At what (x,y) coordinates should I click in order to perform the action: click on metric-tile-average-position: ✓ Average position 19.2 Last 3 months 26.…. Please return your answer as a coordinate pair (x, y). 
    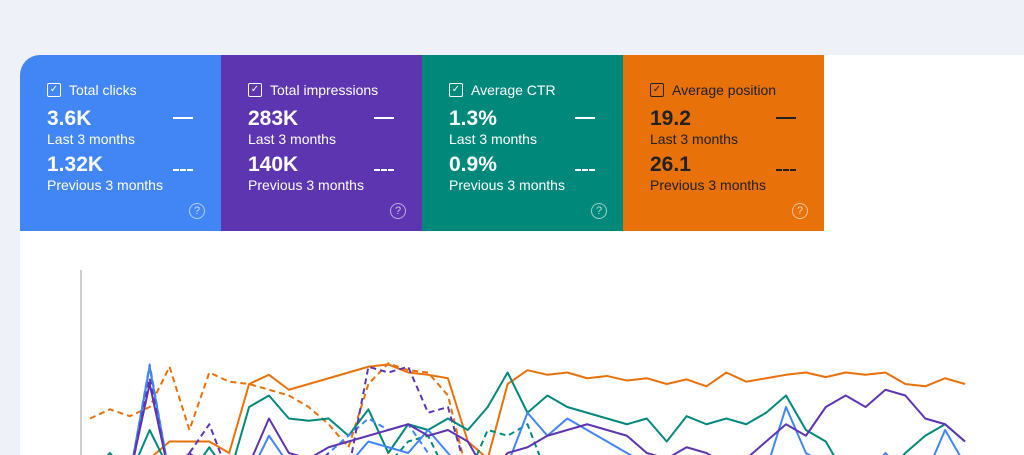
    Looking at the image, I should click on (723, 143).